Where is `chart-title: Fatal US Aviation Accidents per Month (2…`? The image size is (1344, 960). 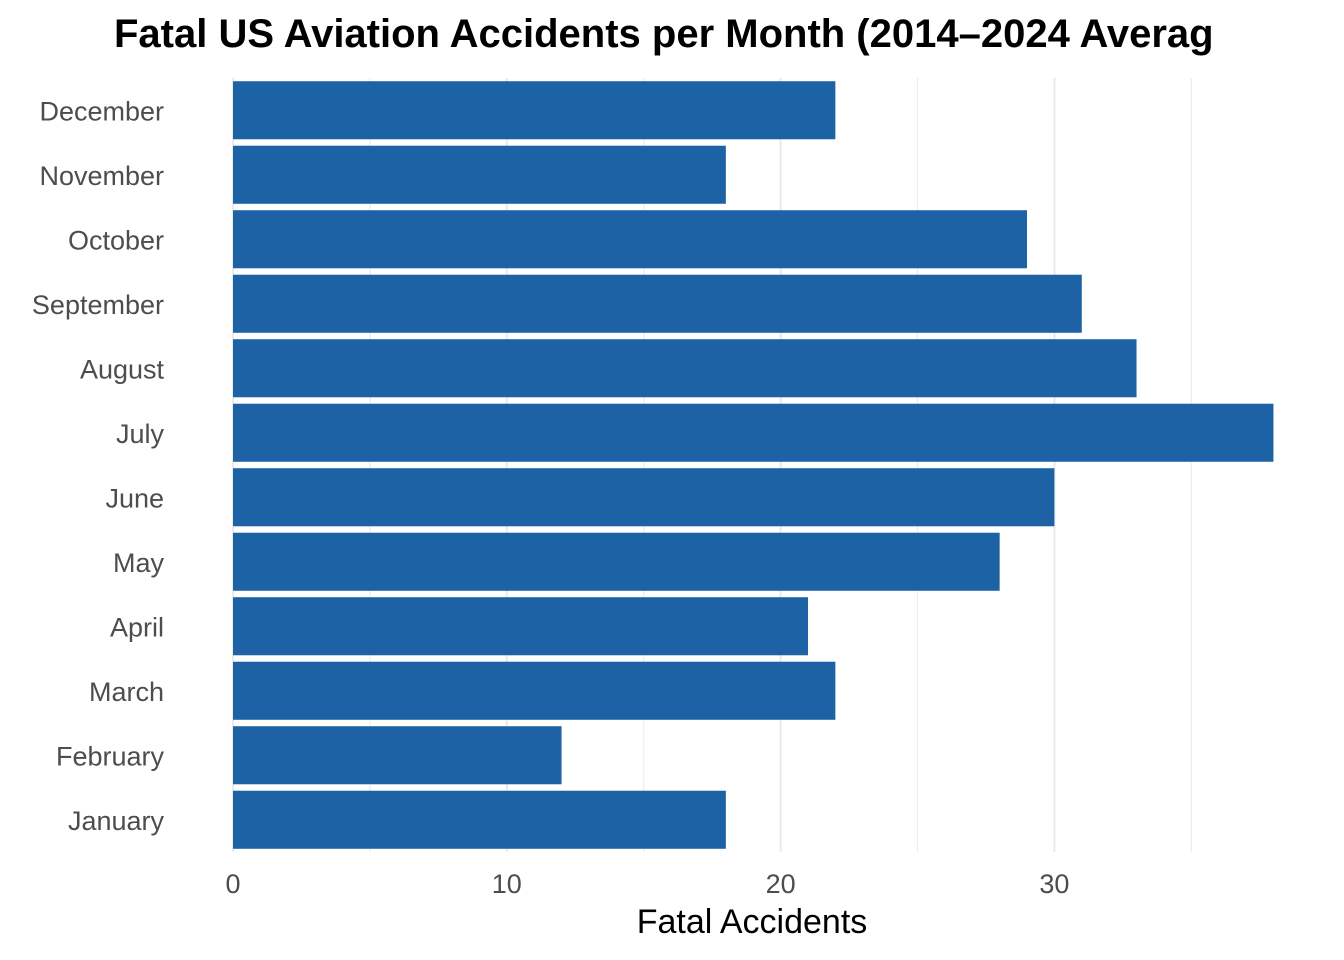 chart-title: Fatal US Aviation Accidents per Month (2… is located at coordinates (664, 34).